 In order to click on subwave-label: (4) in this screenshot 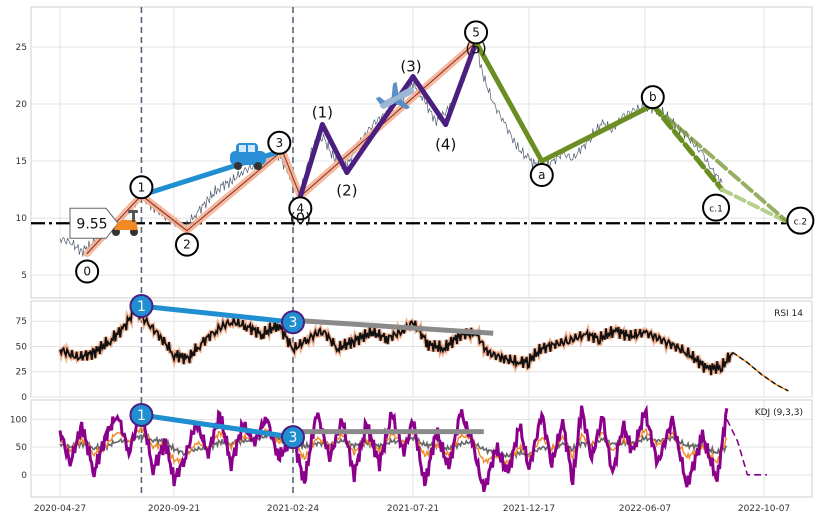, I will do `click(445, 145)`.